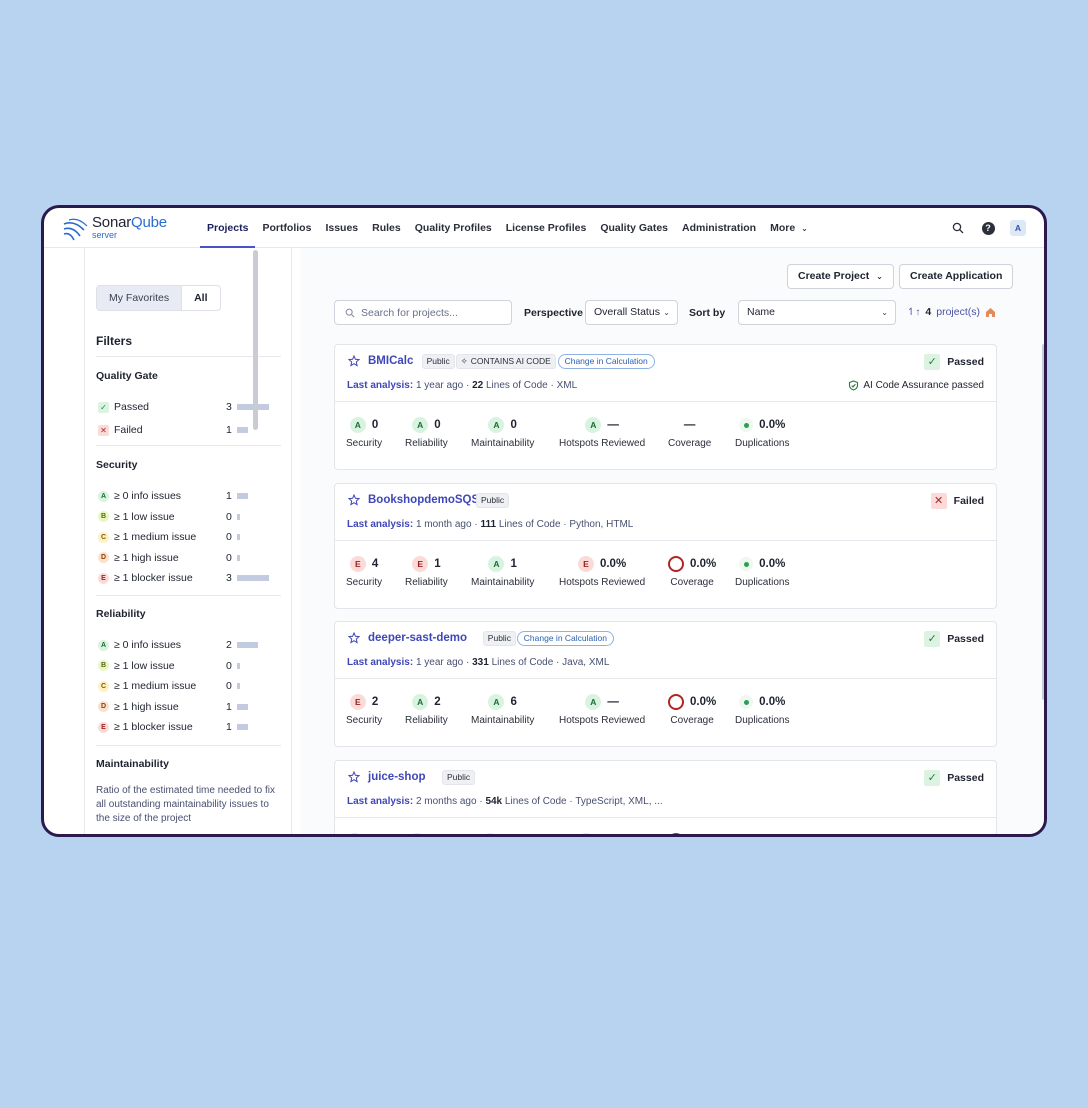 The width and height of the screenshot is (1088, 1108). I want to click on project-name-link: BookshopdemoSQS, so click(424, 500).